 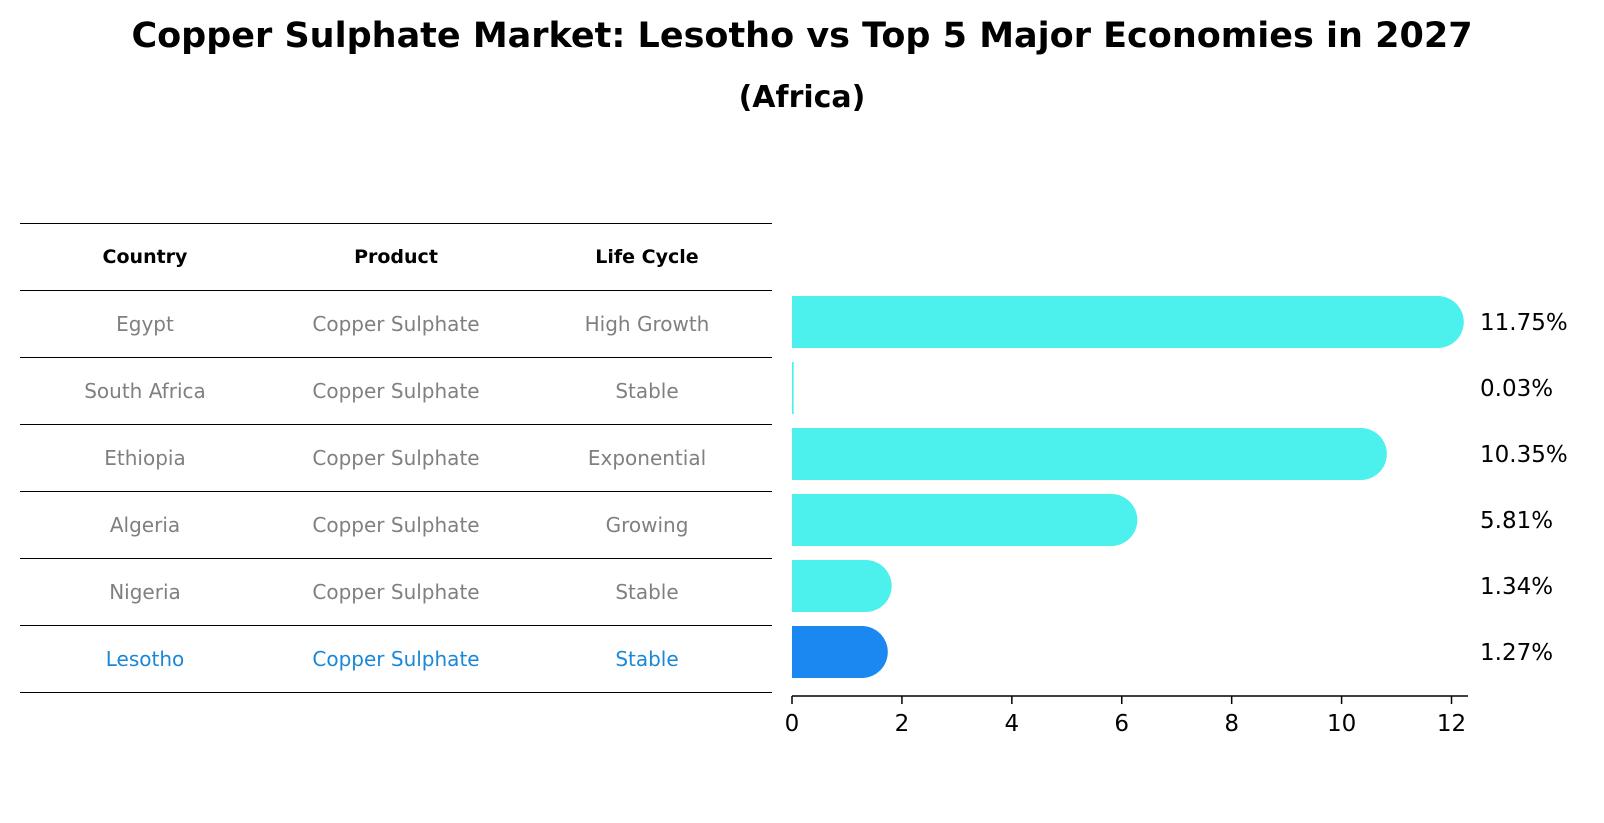 I want to click on x-tick-label: 10, so click(x=1341, y=724).